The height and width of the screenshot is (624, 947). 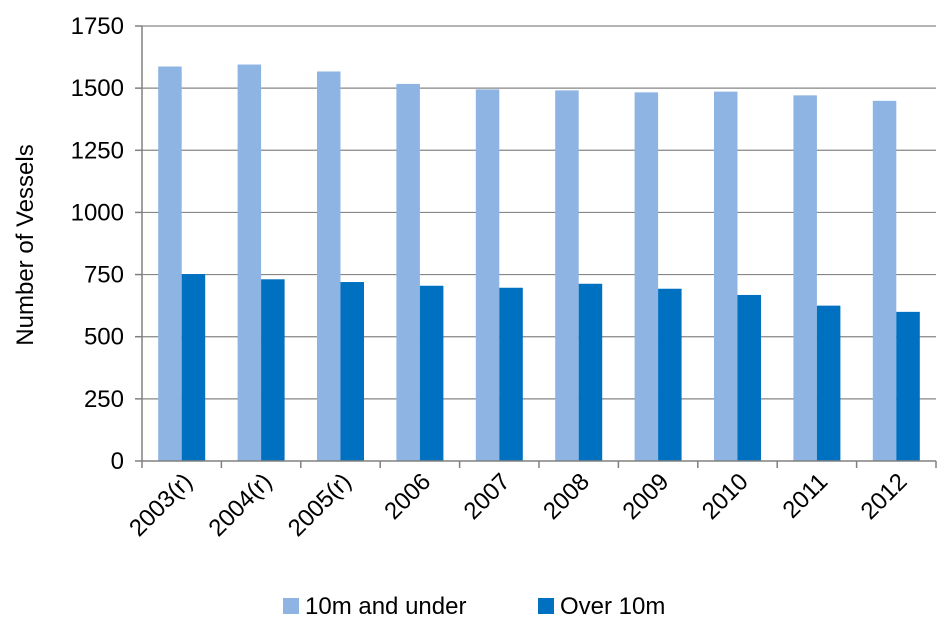 I want to click on x-tick-label: 2005(r), so click(x=320, y=505).